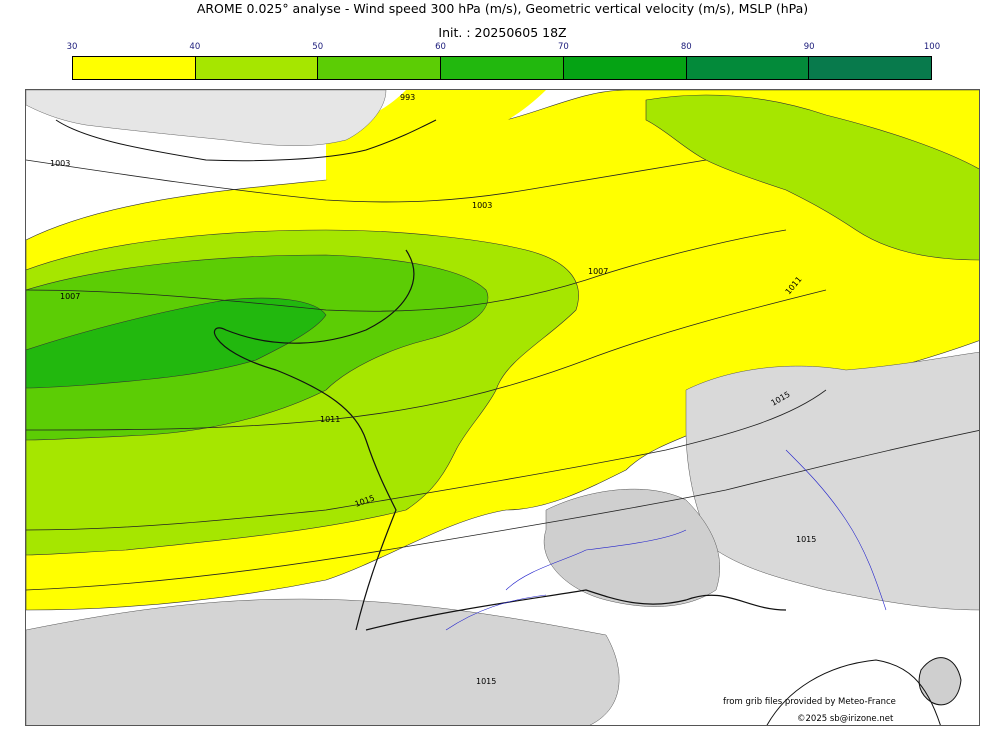 The image size is (1005, 738). I want to click on colorbar-ticks: 30 40 50 60 70 80 90 100, so click(504, 48).